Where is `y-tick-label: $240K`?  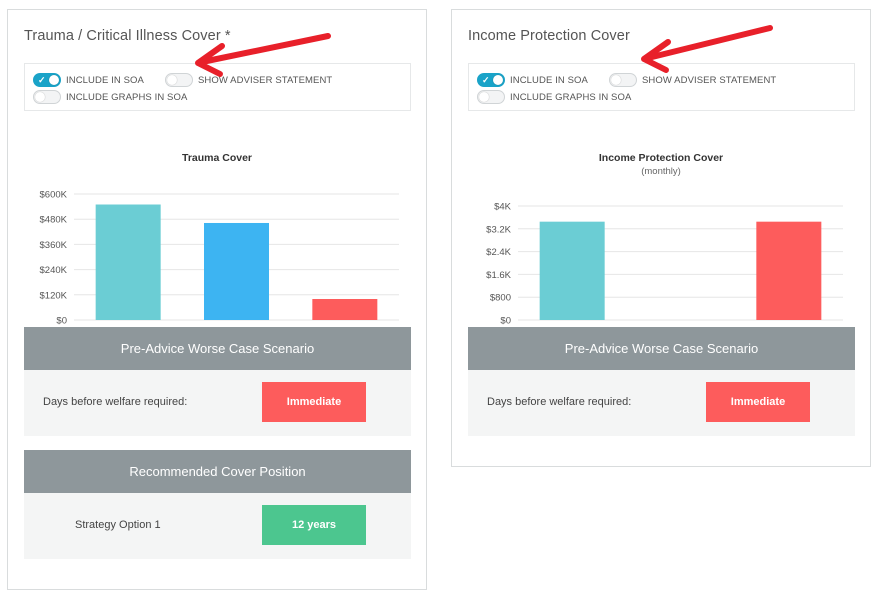
y-tick-label: $240K is located at coordinates (54, 270).